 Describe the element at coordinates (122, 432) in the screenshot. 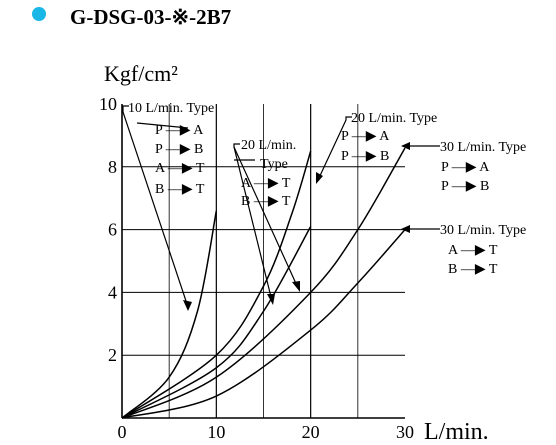

I see `x-tick-label: 0` at that location.